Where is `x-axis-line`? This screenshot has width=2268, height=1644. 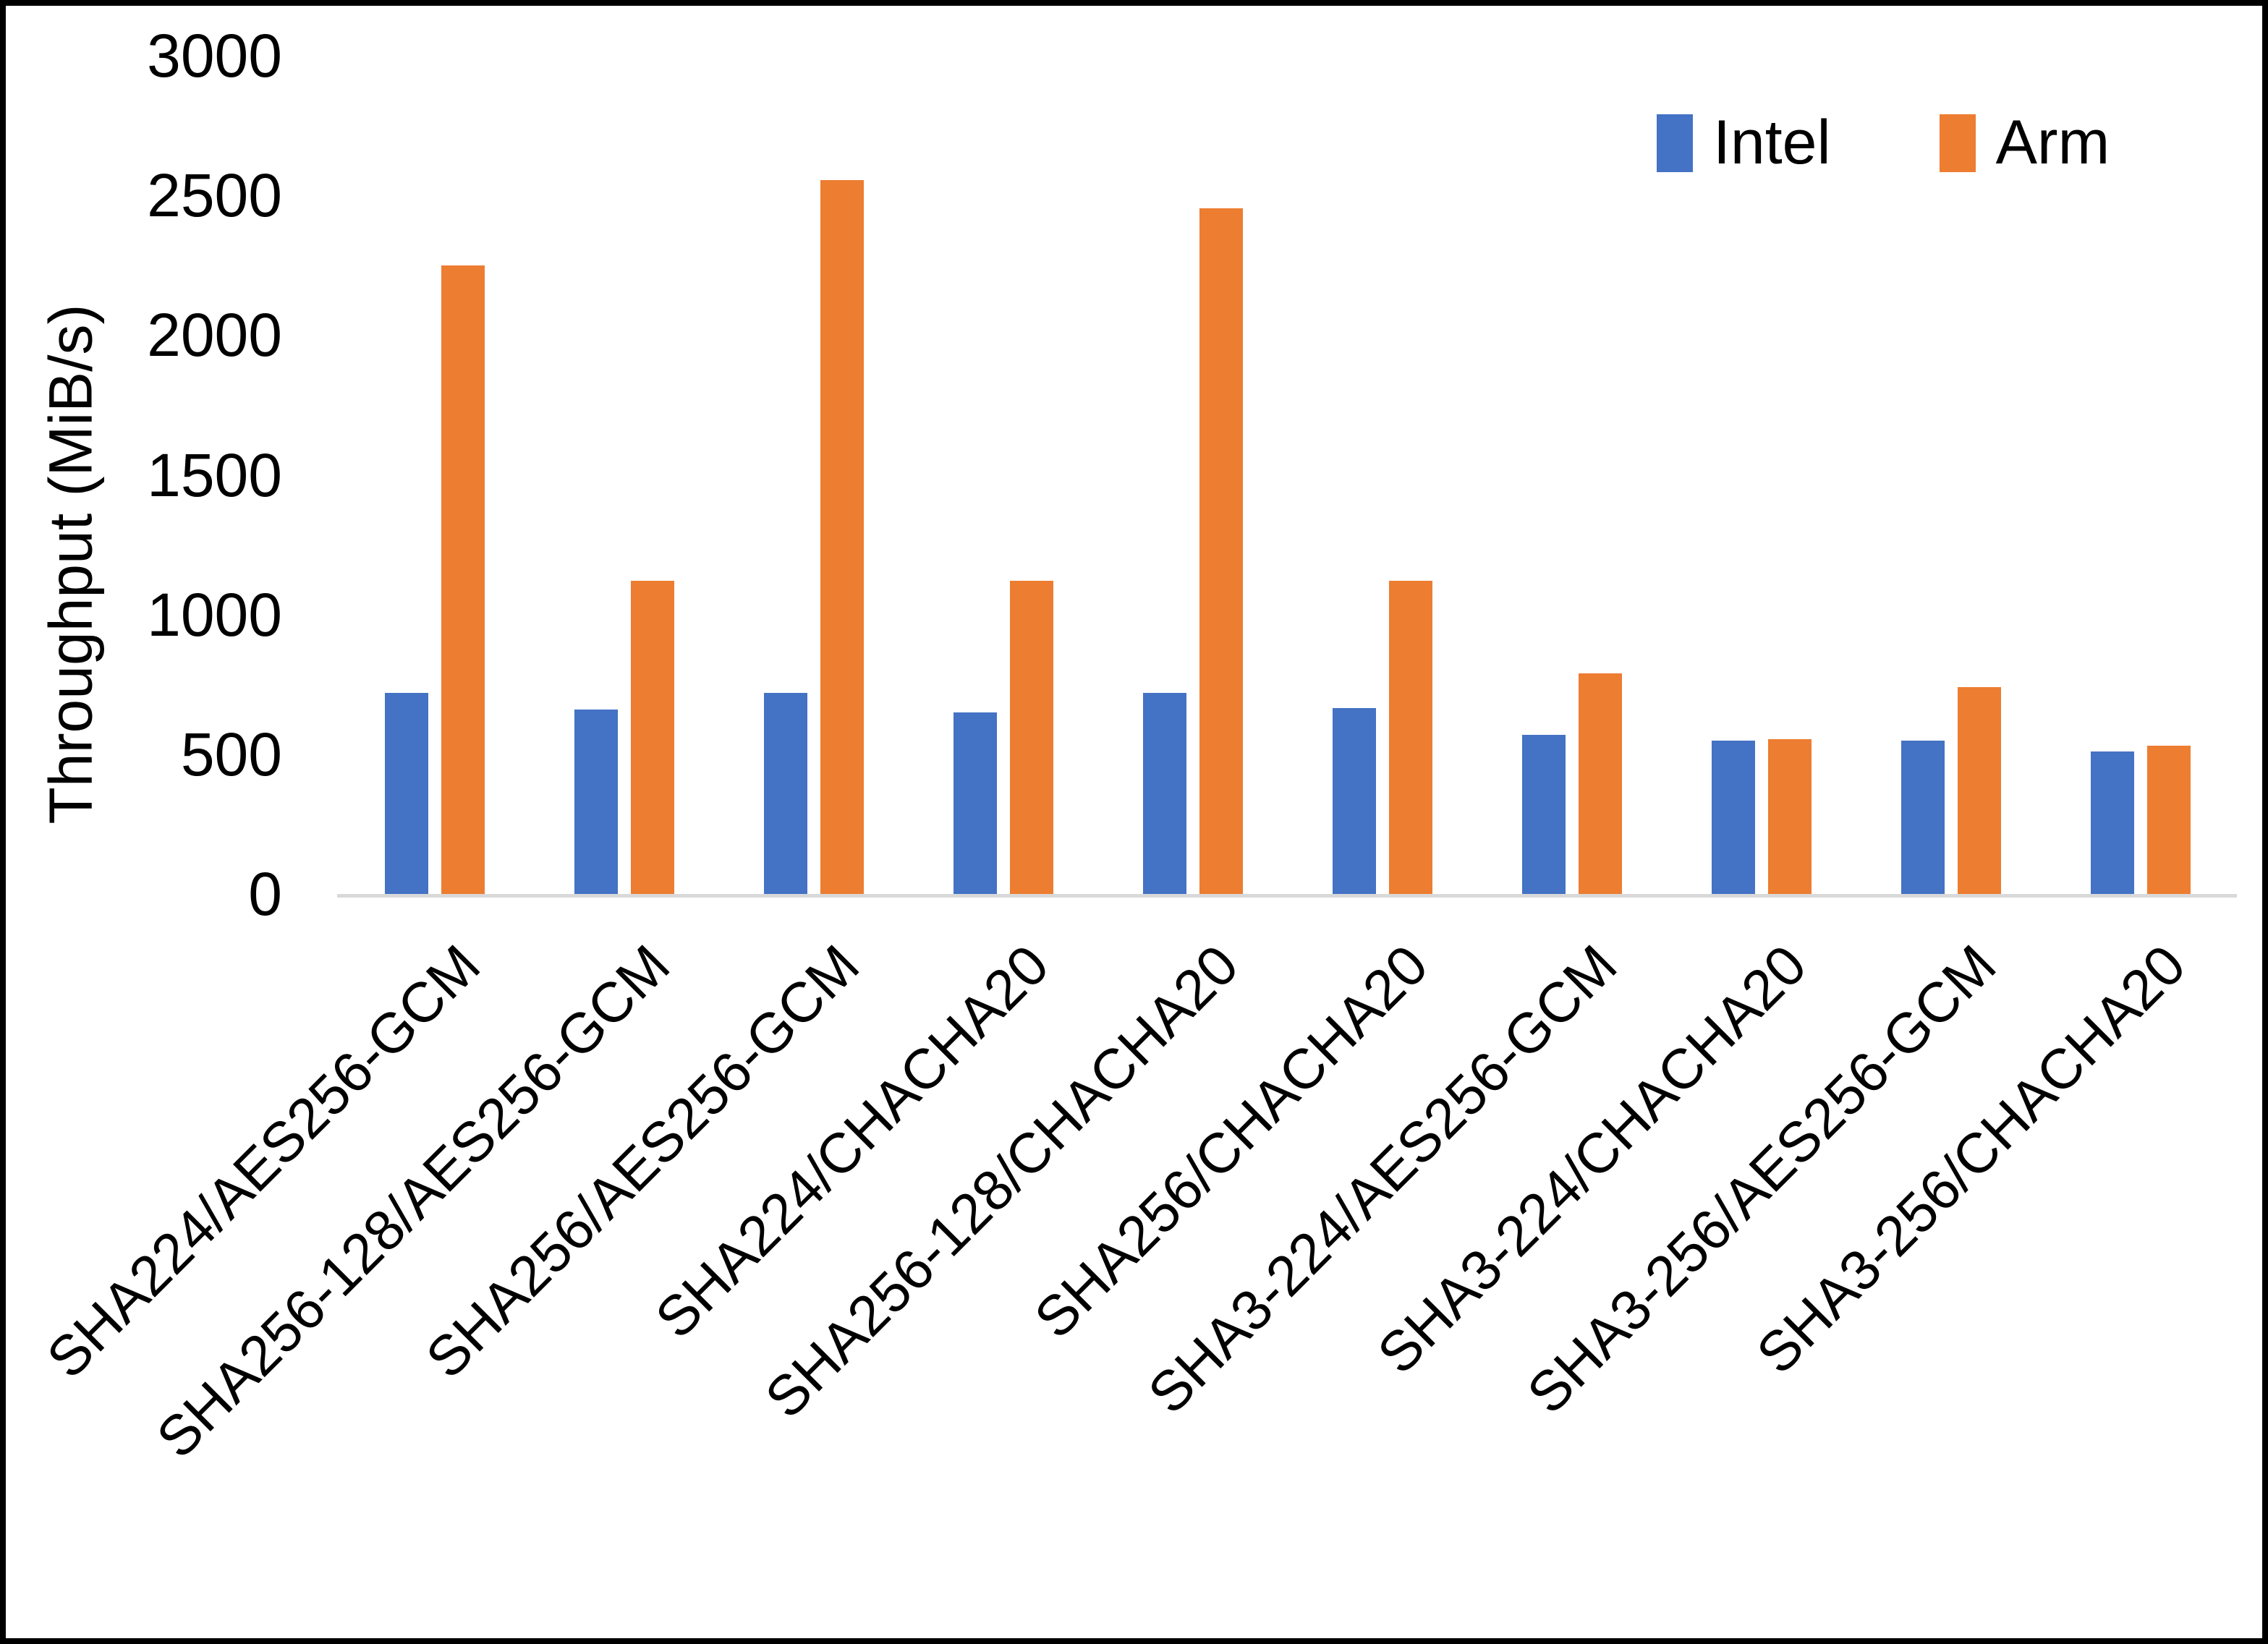 x-axis-line is located at coordinates (1287, 896).